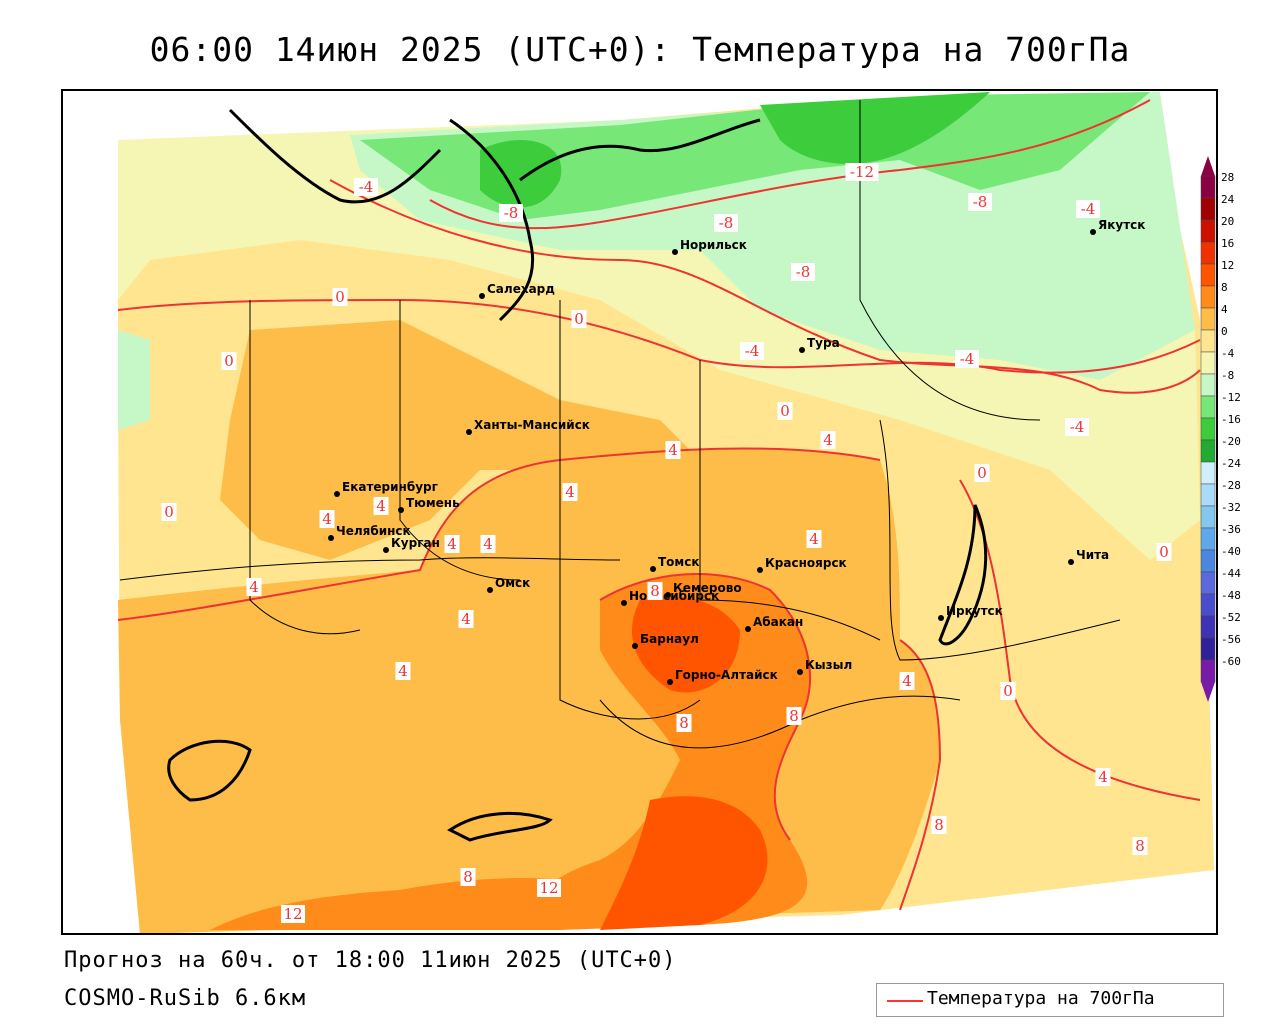  Describe the element at coordinates (134, 380) in the screenshot. I see `zone-west-green` at that location.